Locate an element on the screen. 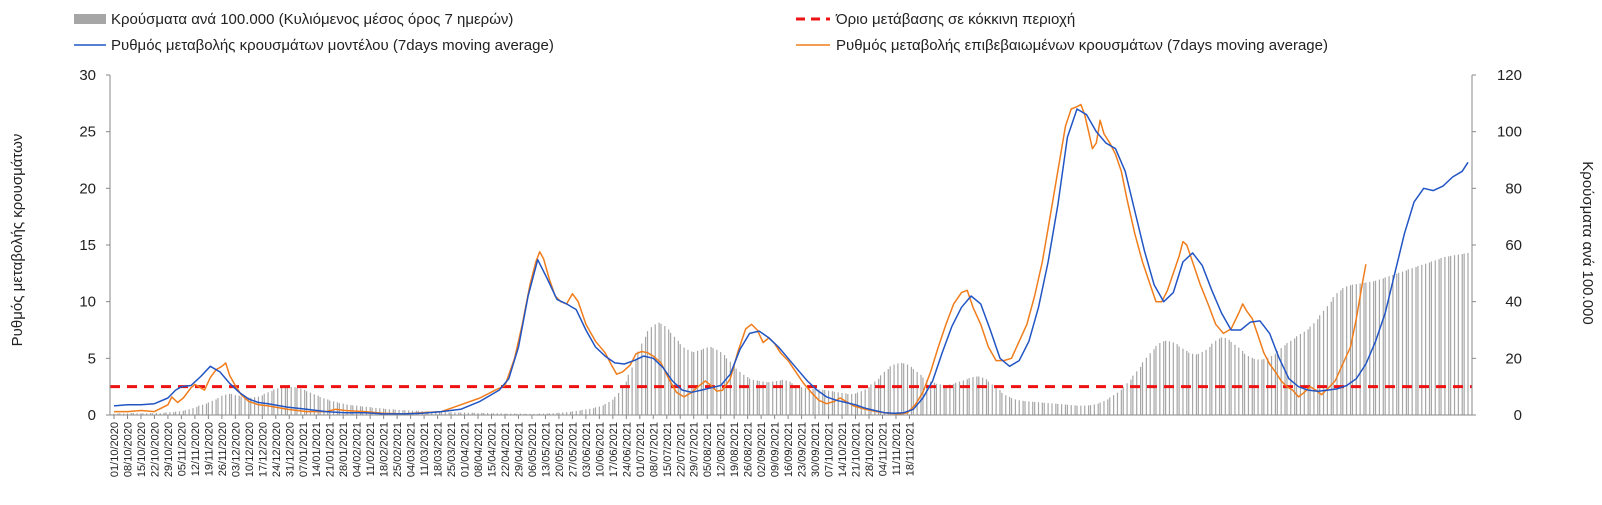 Image resolution: width=1602 pixels, height=505 pixels. x-tick-label: 05/11/2020 is located at coordinates (182, 449).